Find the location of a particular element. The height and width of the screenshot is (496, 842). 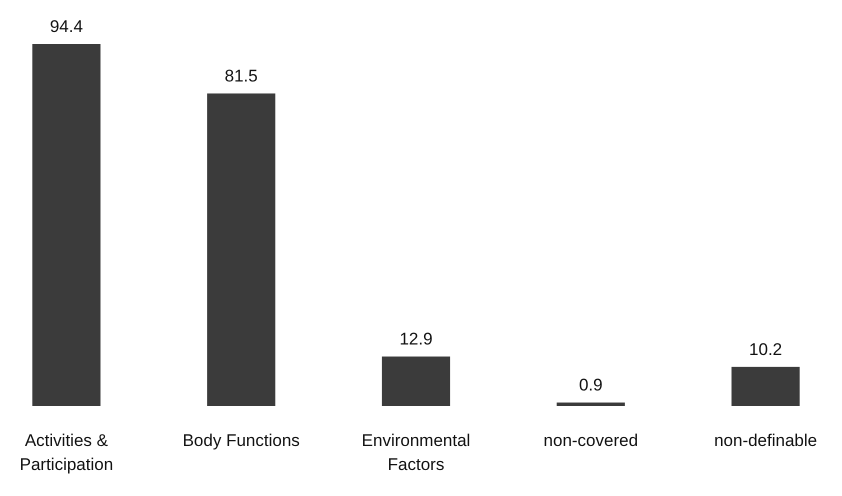

x-tick-label: non-covered is located at coordinates (591, 440).